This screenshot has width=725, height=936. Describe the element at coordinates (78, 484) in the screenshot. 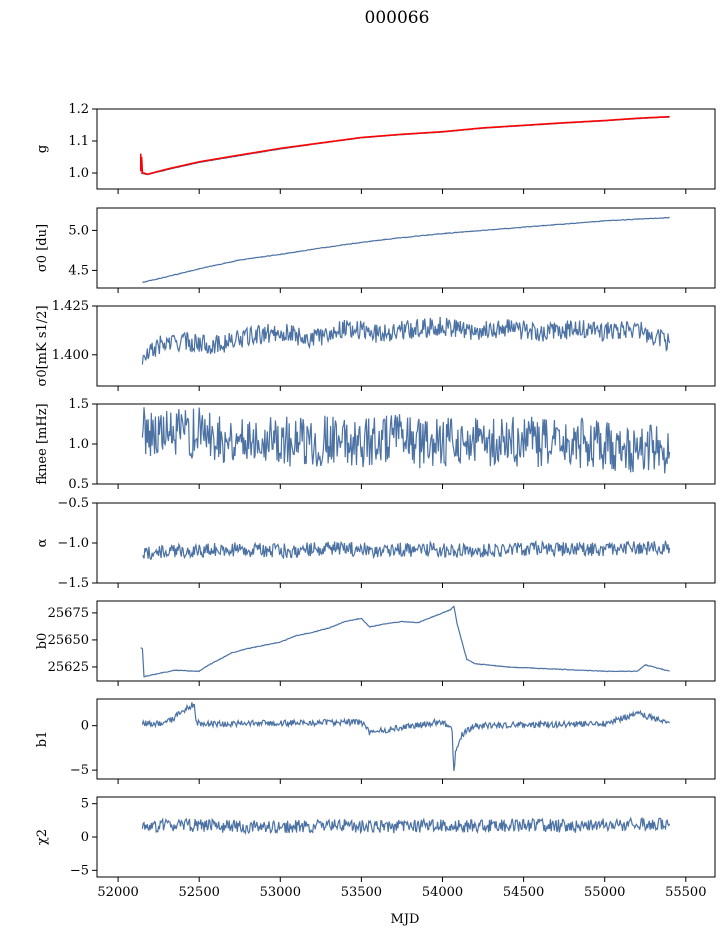

I see `y-tick-label: 0.5` at that location.